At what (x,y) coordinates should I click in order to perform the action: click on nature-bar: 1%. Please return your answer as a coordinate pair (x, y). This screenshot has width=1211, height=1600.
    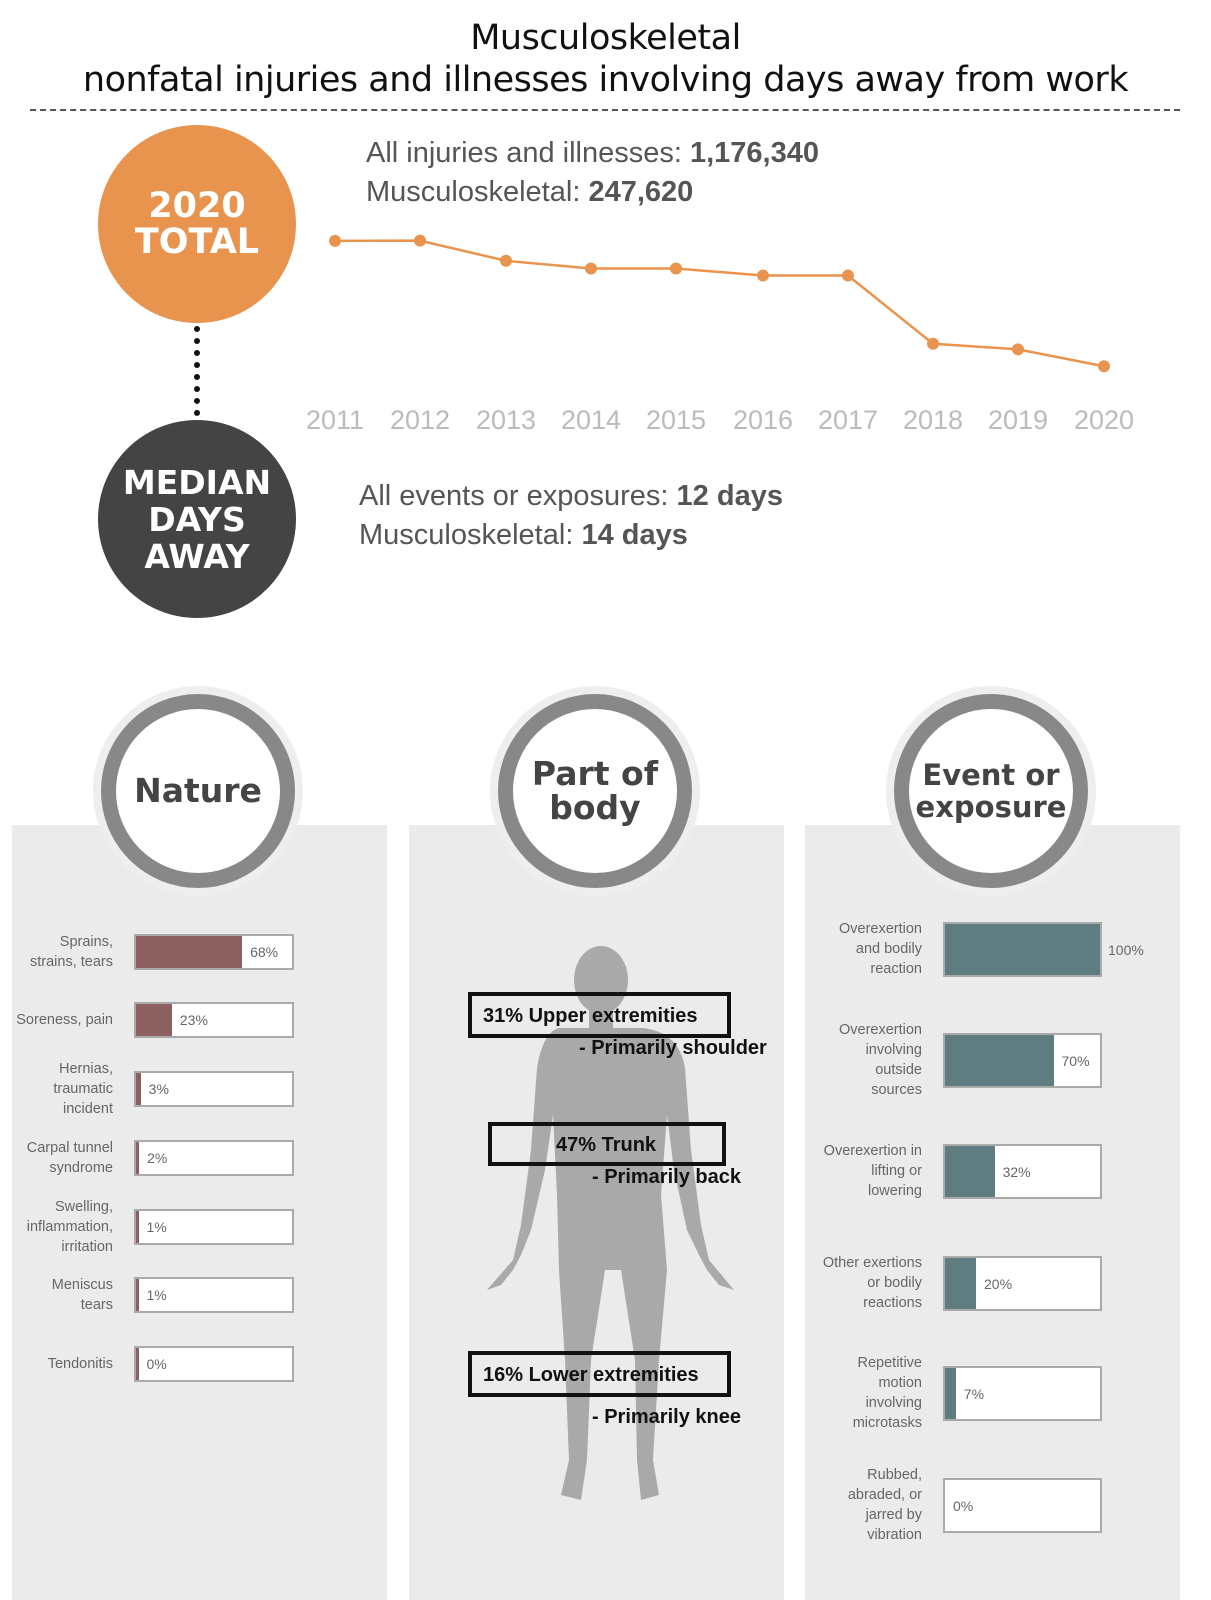
    Looking at the image, I should click on (214, 1227).